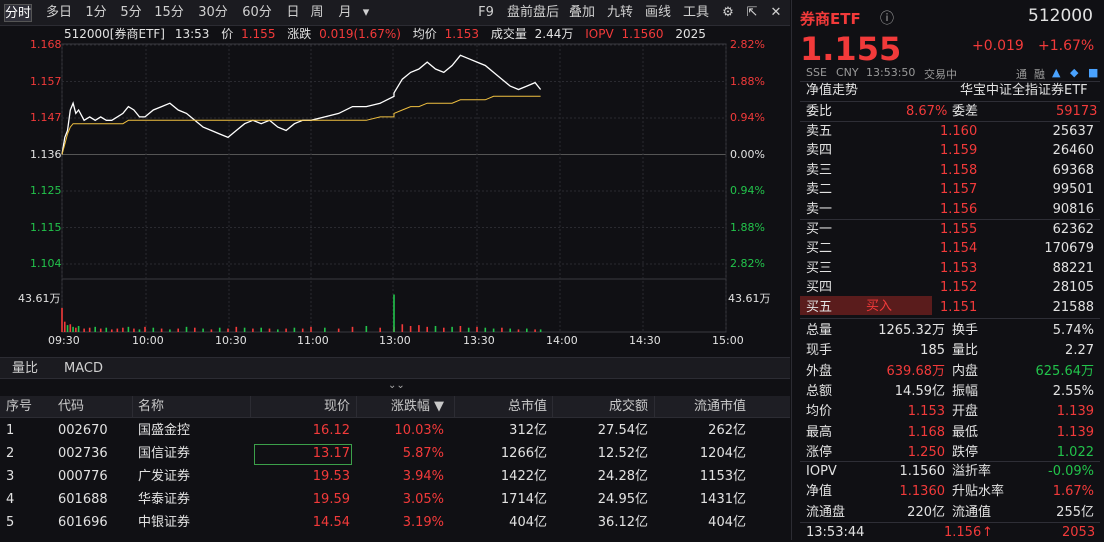 The width and height of the screenshot is (1104, 542). What do you see at coordinates (18, 13) in the screenshot?
I see `period-tab-0: 分时` at bounding box center [18, 13].